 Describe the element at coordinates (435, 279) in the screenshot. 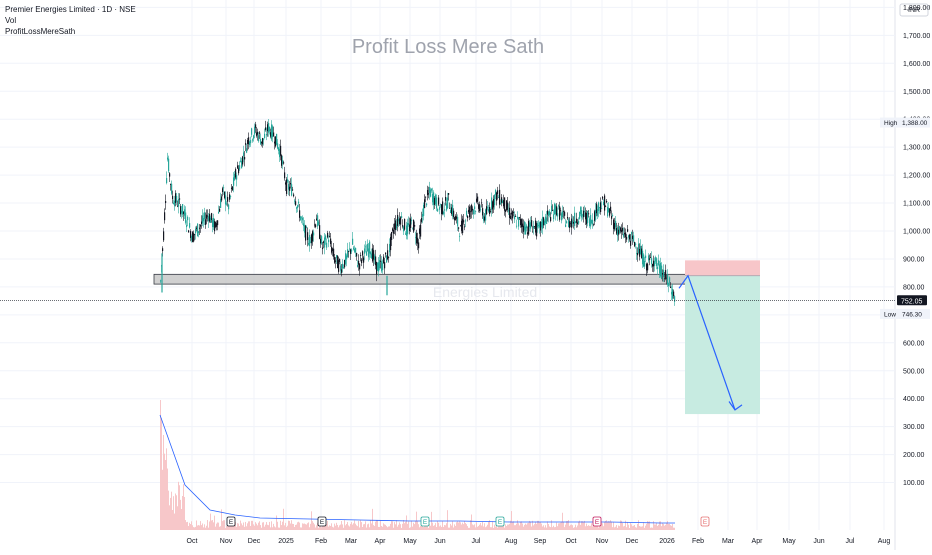

I see `support-zone-rect` at that location.